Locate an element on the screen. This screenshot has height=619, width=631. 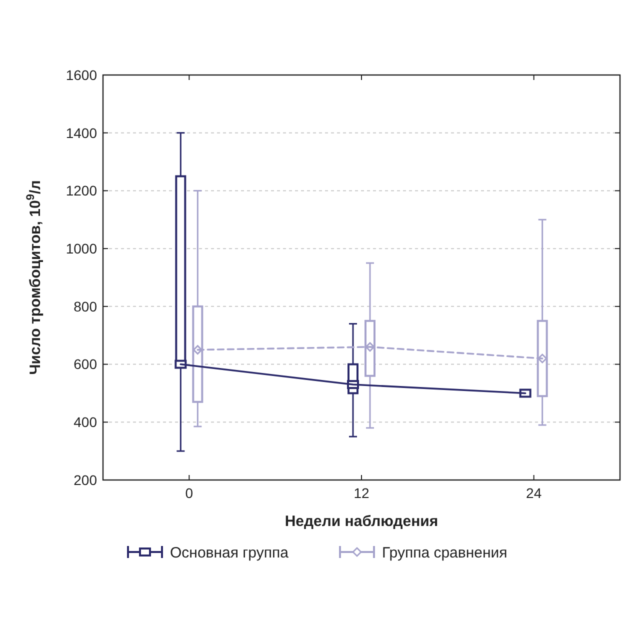
x-tick-label: 0 is located at coordinates (189, 493).